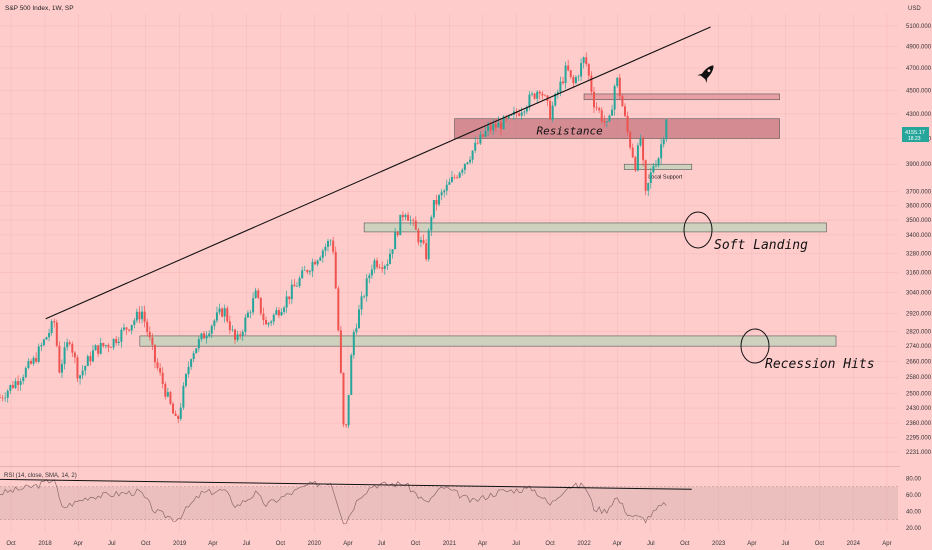 This screenshot has height=550, width=932. Describe the element at coordinates (333, 502) in the screenshot. I see `rsi-line` at that location.